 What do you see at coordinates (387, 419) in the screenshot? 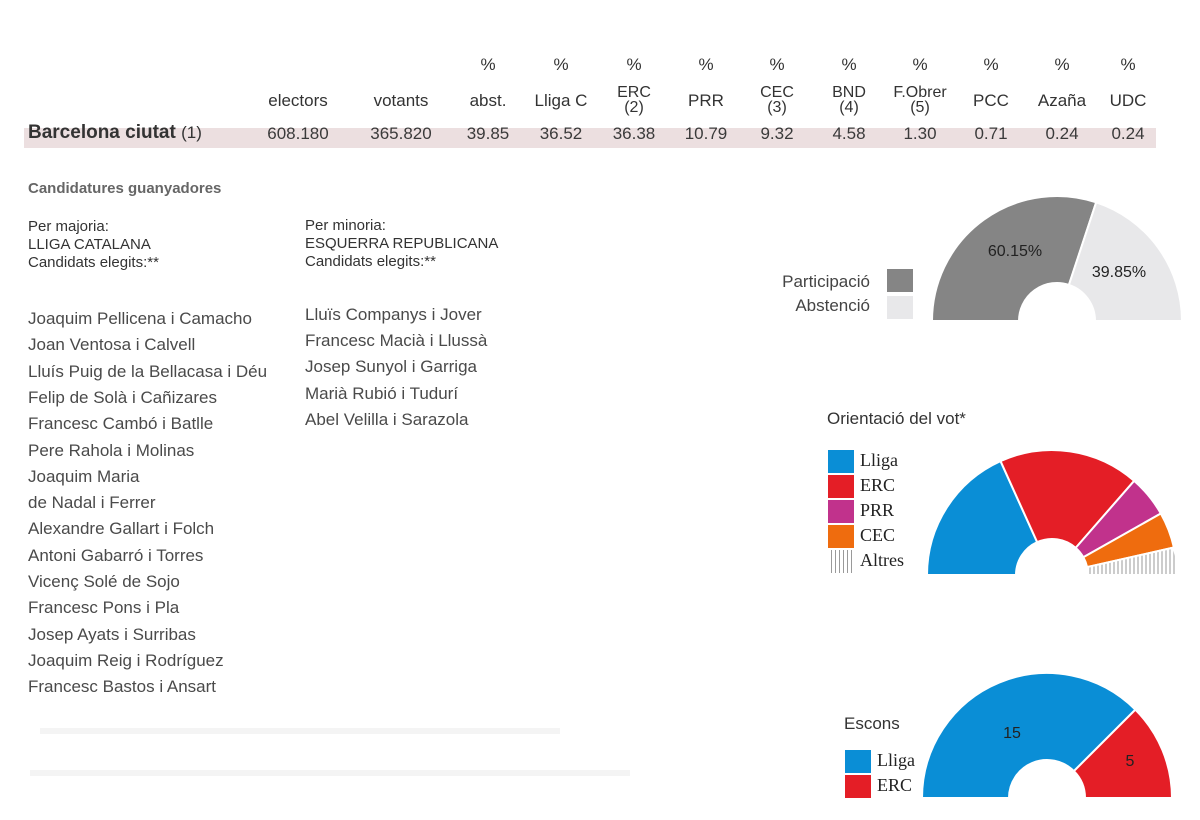
I see `candidate-name: Abel Velilla i Sarazola` at bounding box center [387, 419].